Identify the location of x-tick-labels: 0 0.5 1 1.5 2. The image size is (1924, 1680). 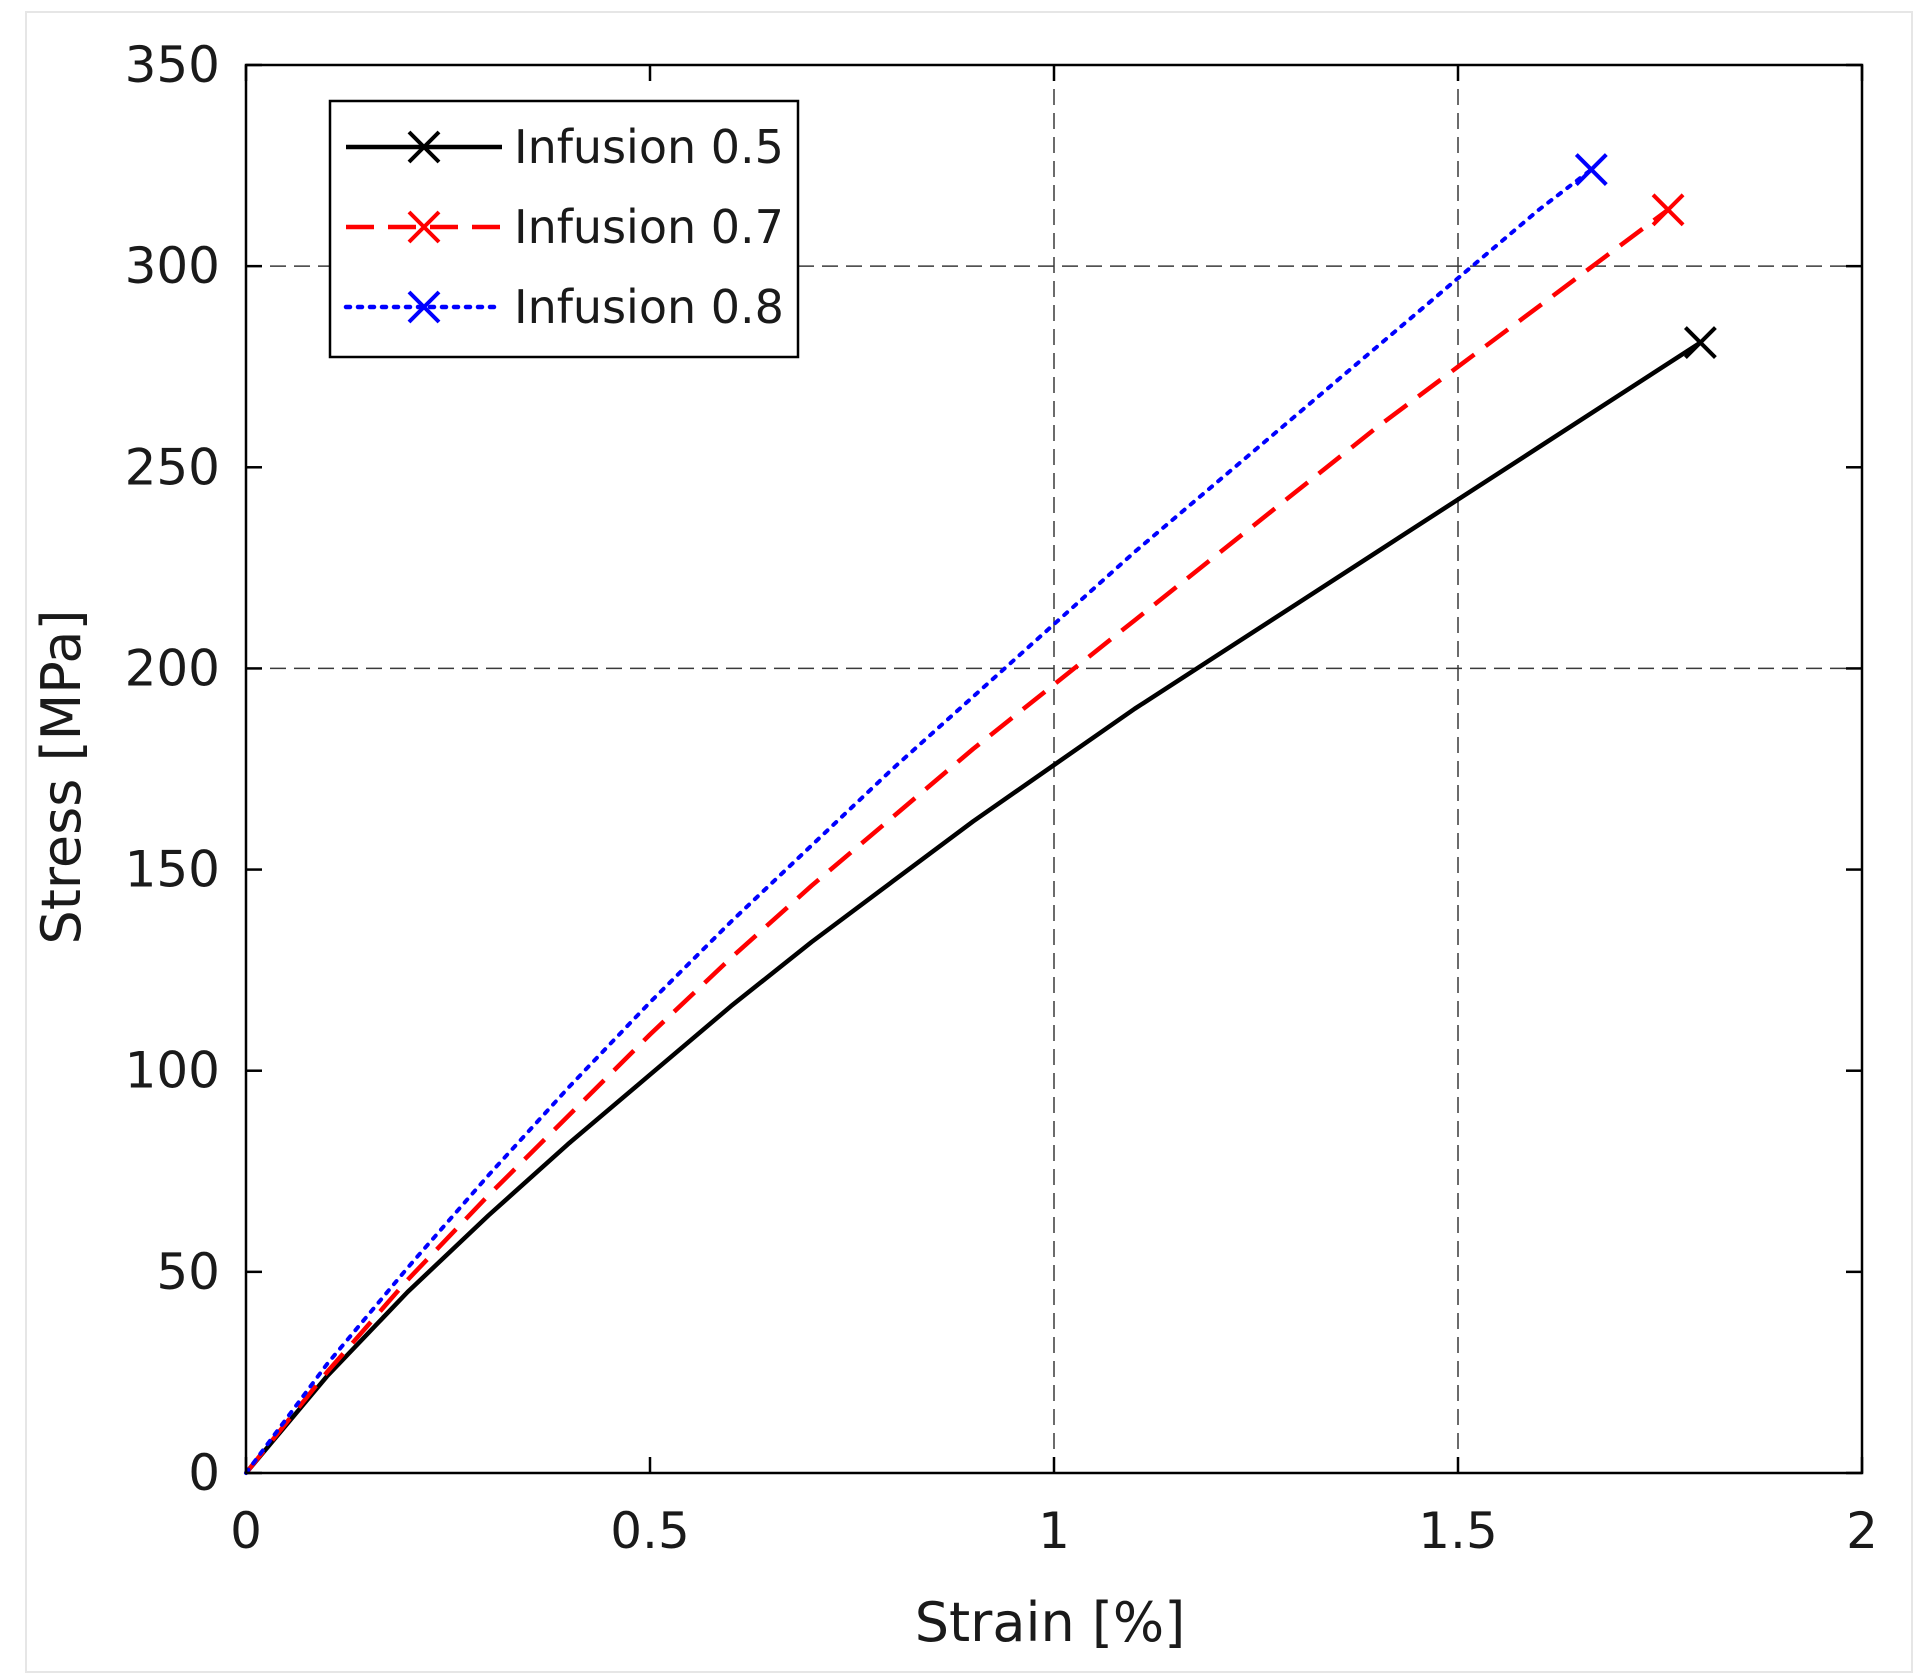
(1054, 1531).